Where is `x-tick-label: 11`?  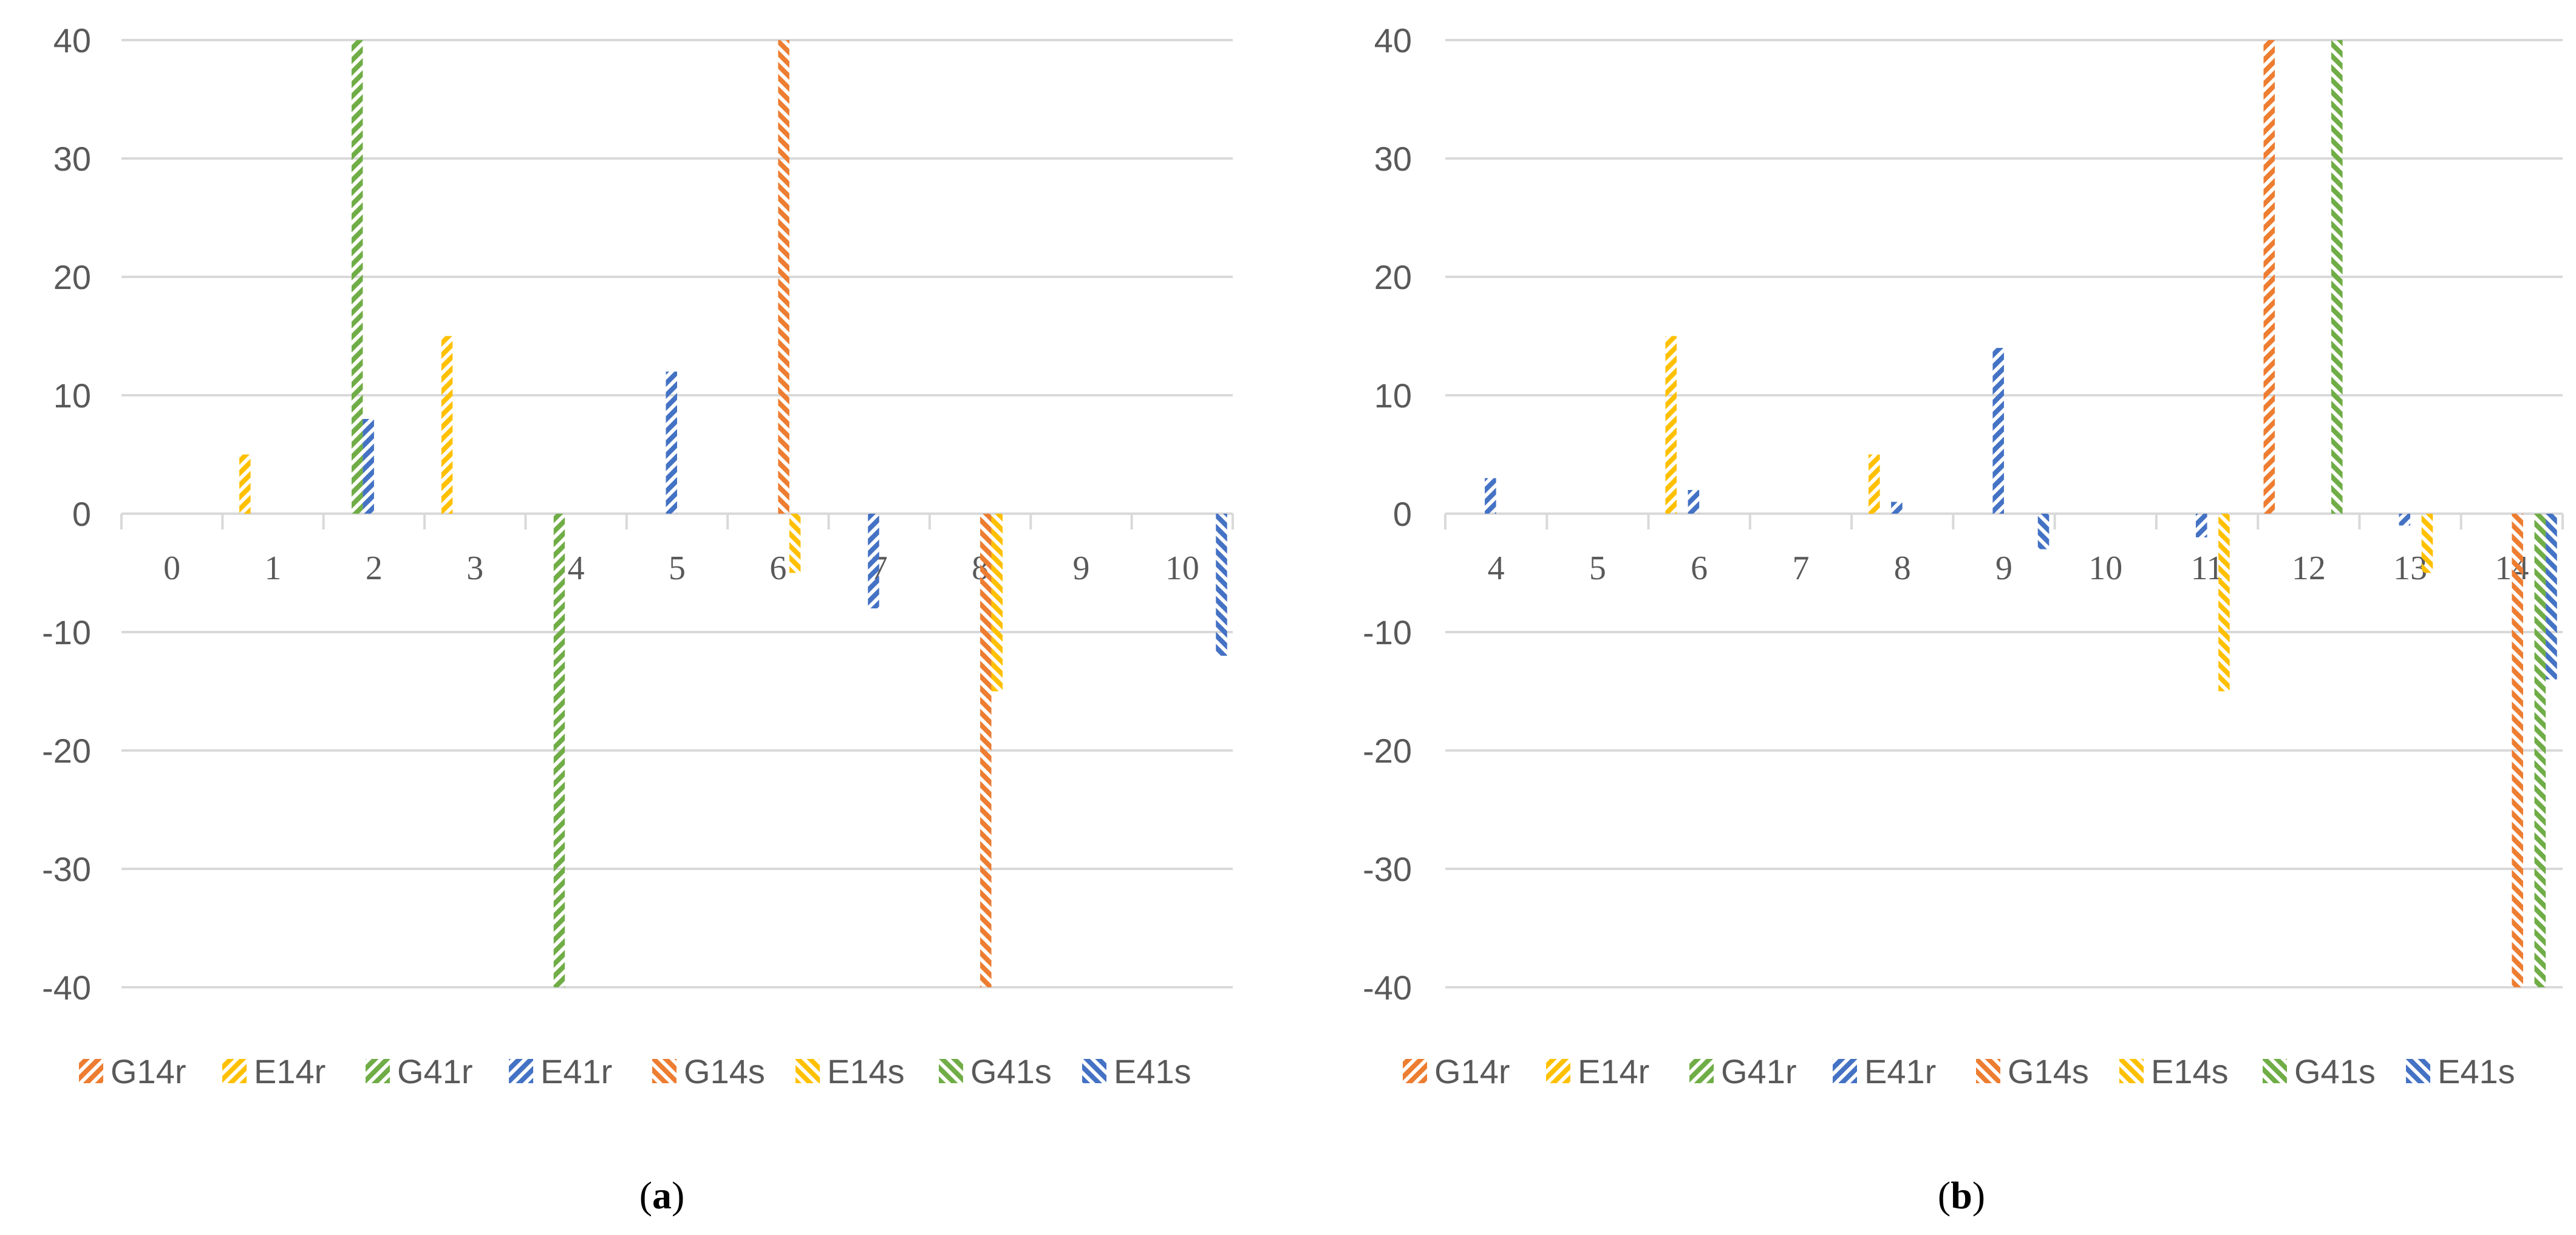
x-tick-label: 11 is located at coordinates (2208, 568).